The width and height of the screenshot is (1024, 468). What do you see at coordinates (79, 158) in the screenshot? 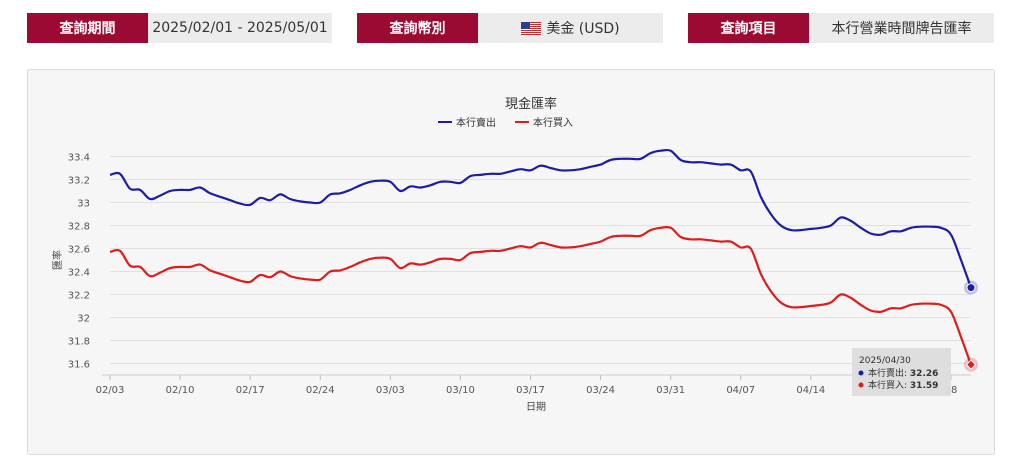
I see `y-tick-label: 33.4` at bounding box center [79, 158].